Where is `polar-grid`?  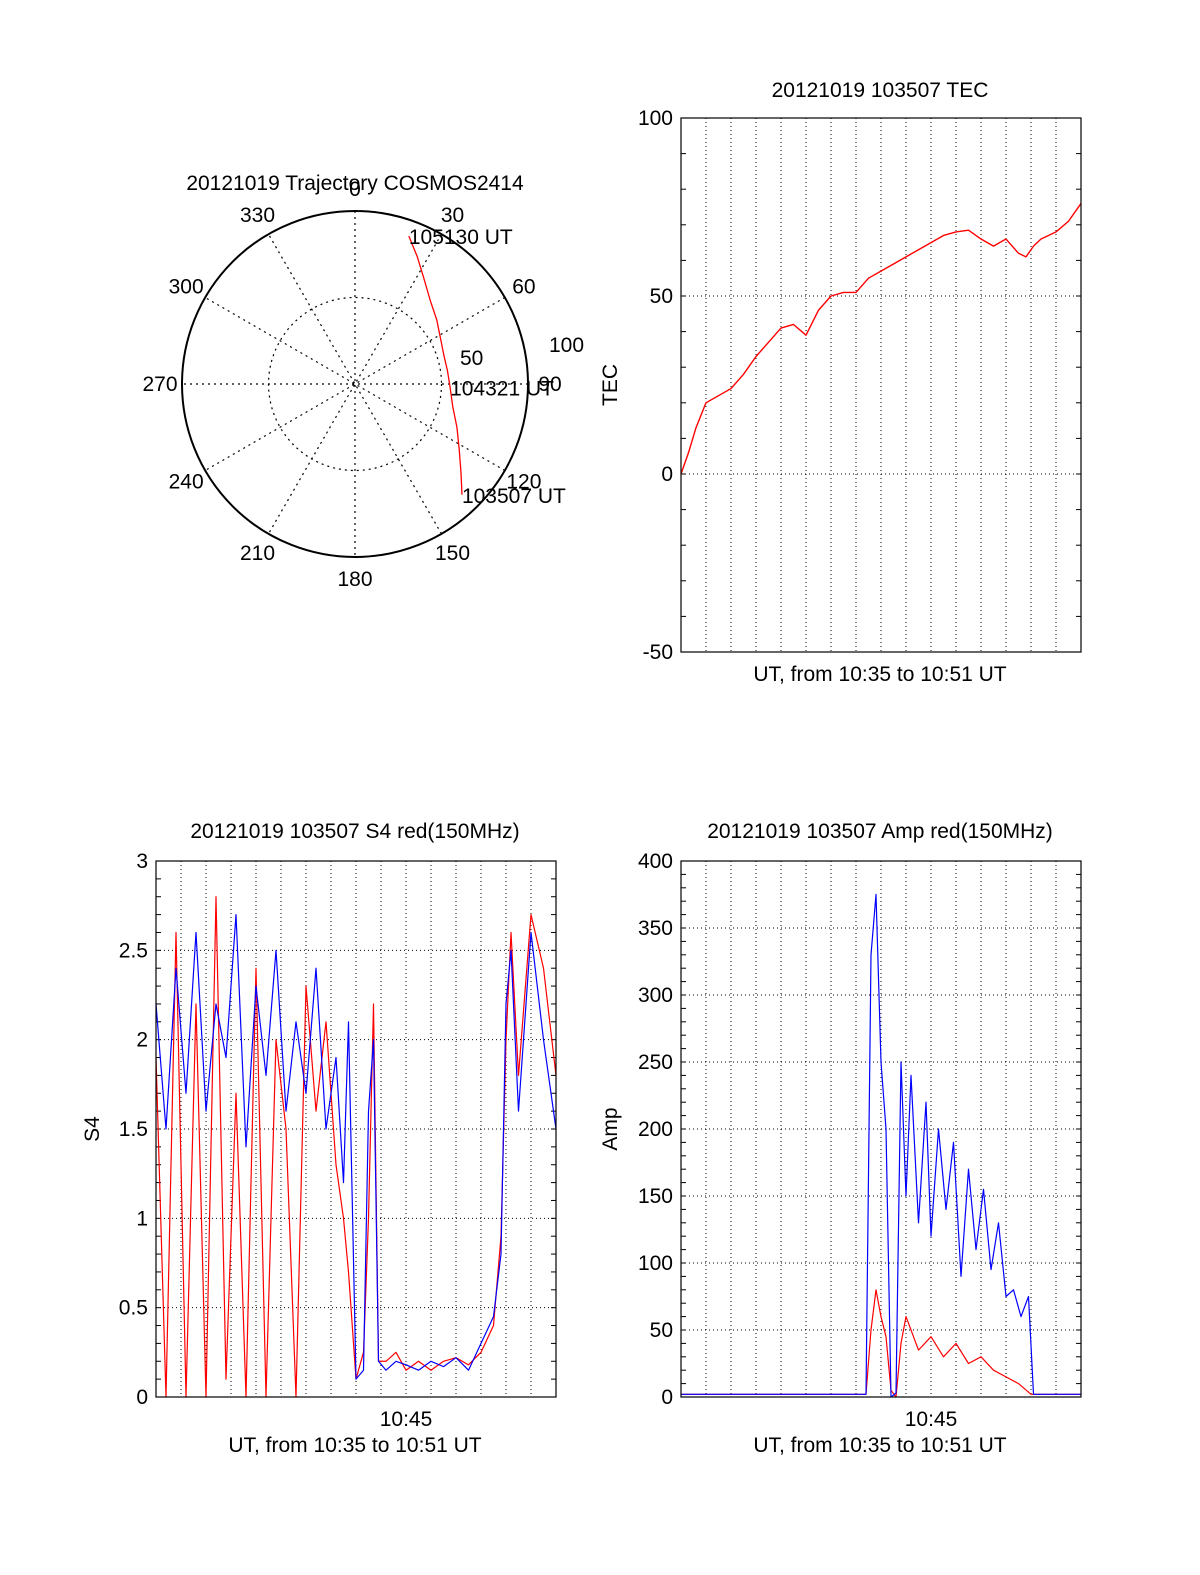 polar-grid is located at coordinates (355, 384).